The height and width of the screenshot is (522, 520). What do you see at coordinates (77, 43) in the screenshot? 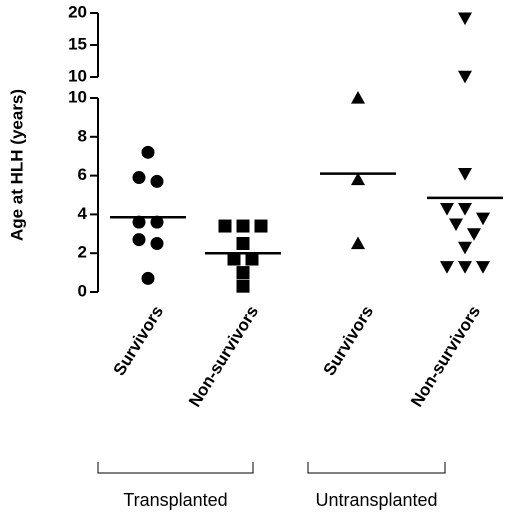
I see `y-tick-label: 15` at bounding box center [77, 43].